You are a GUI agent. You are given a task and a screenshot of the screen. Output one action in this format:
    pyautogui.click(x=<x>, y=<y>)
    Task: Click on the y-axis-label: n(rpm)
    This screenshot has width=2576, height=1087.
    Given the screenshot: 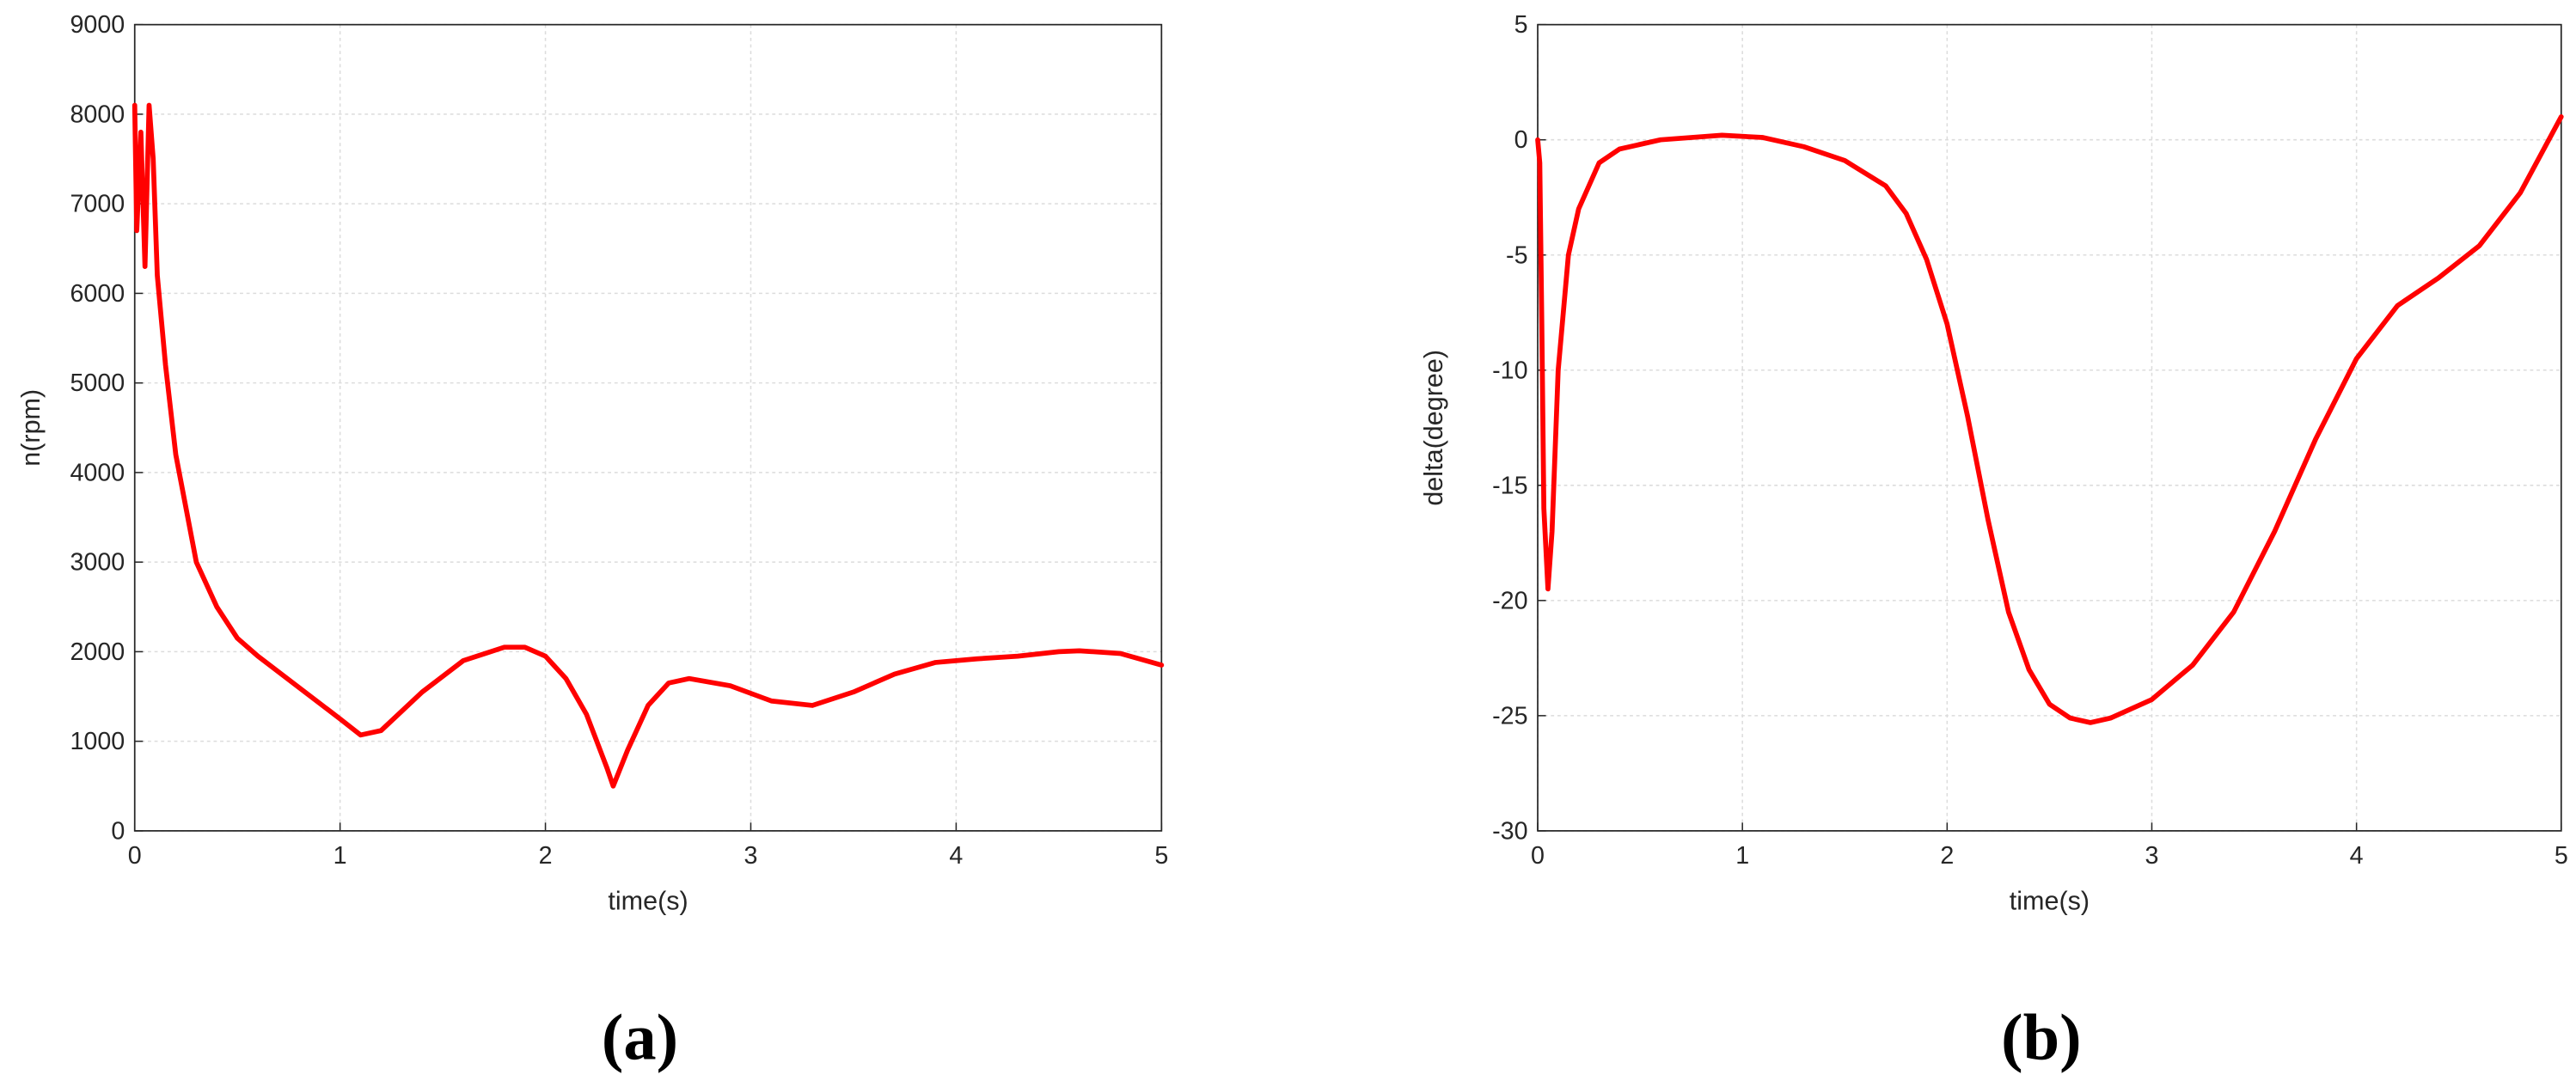 What is the action you would take?
    pyautogui.click(x=31, y=428)
    